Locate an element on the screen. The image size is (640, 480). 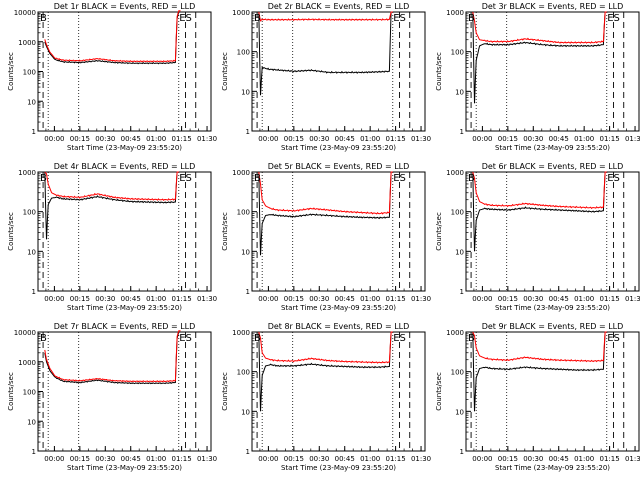
panel-title: Det 9r BLACK = Events, RED = LLD is located at coordinates (553, 326).